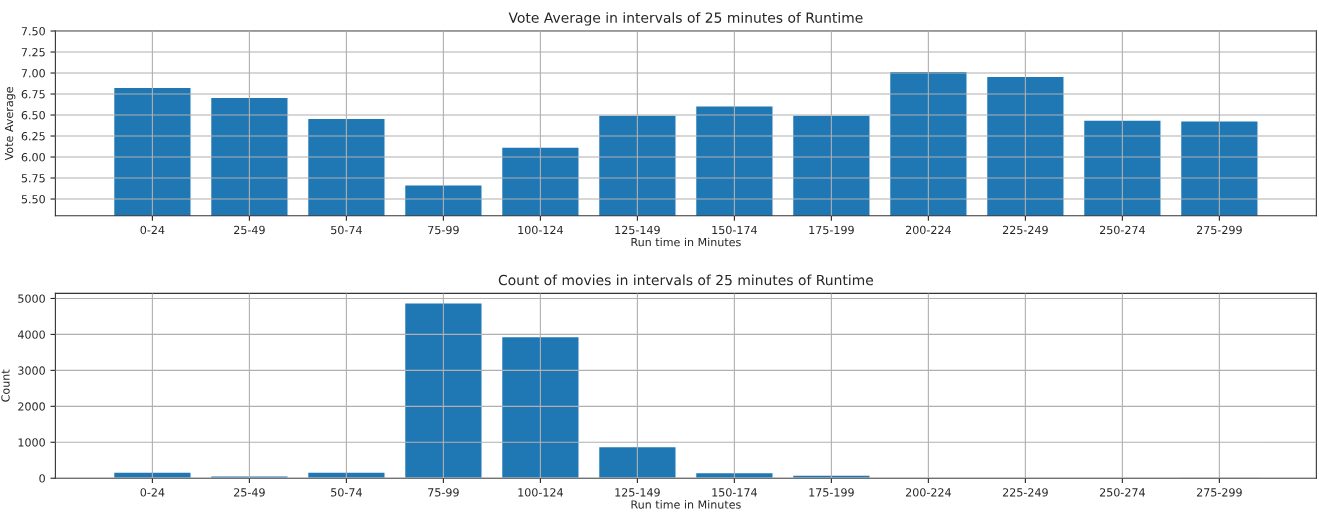  What do you see at coordinates (33, 94) in the screenshot?
I see `y-tick-label: 6.75` at bounding box center [33, 94].